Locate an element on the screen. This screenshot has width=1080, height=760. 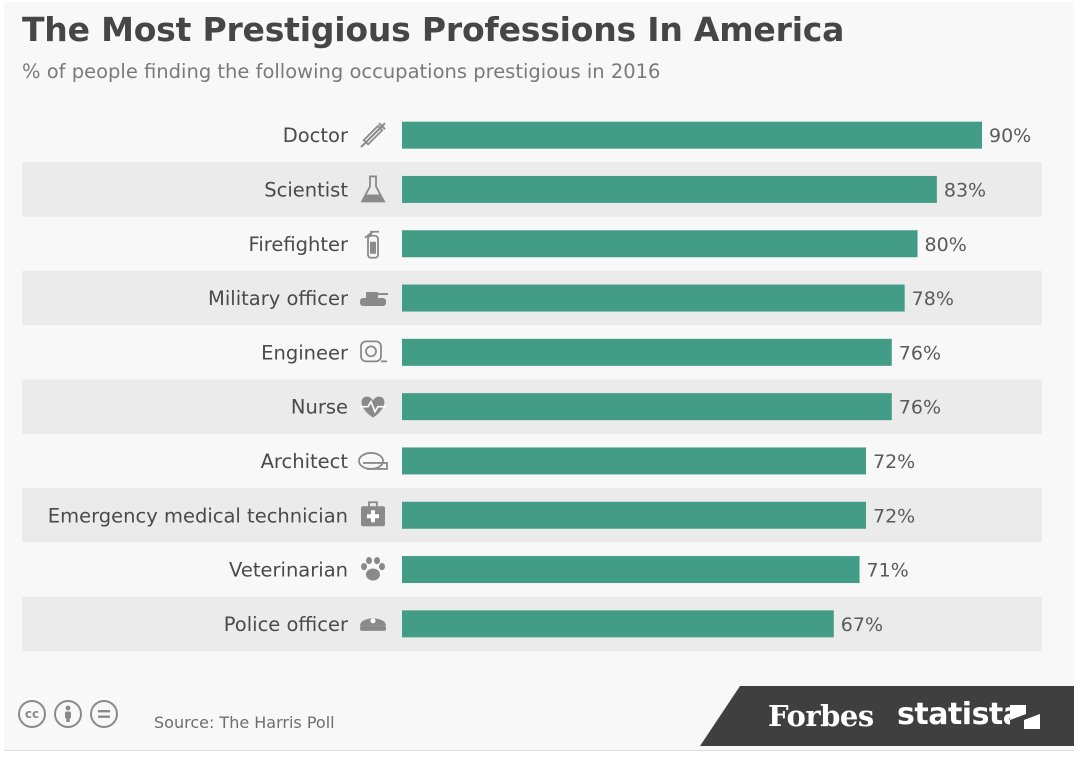
source-note: Source: The Harris Poll is located at coordinates (244, 722).